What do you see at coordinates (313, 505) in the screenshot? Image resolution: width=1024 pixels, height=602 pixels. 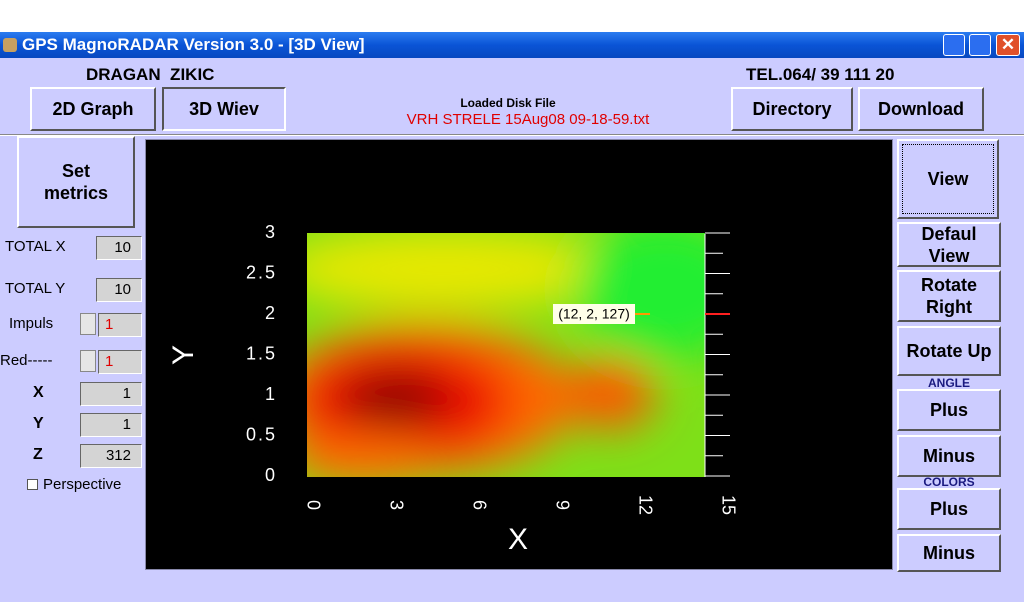 I see `x-tick-label: 0` at bounding box center [313, 505].